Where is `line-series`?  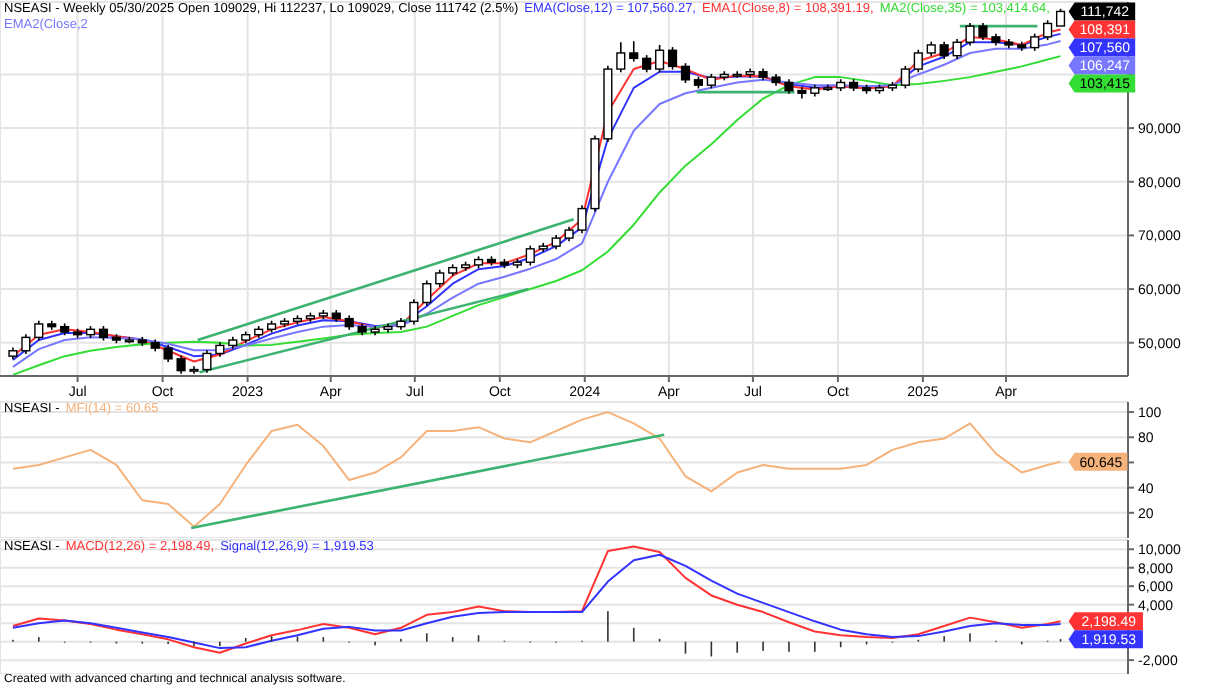 line-series is located at coordinates (536, 469).